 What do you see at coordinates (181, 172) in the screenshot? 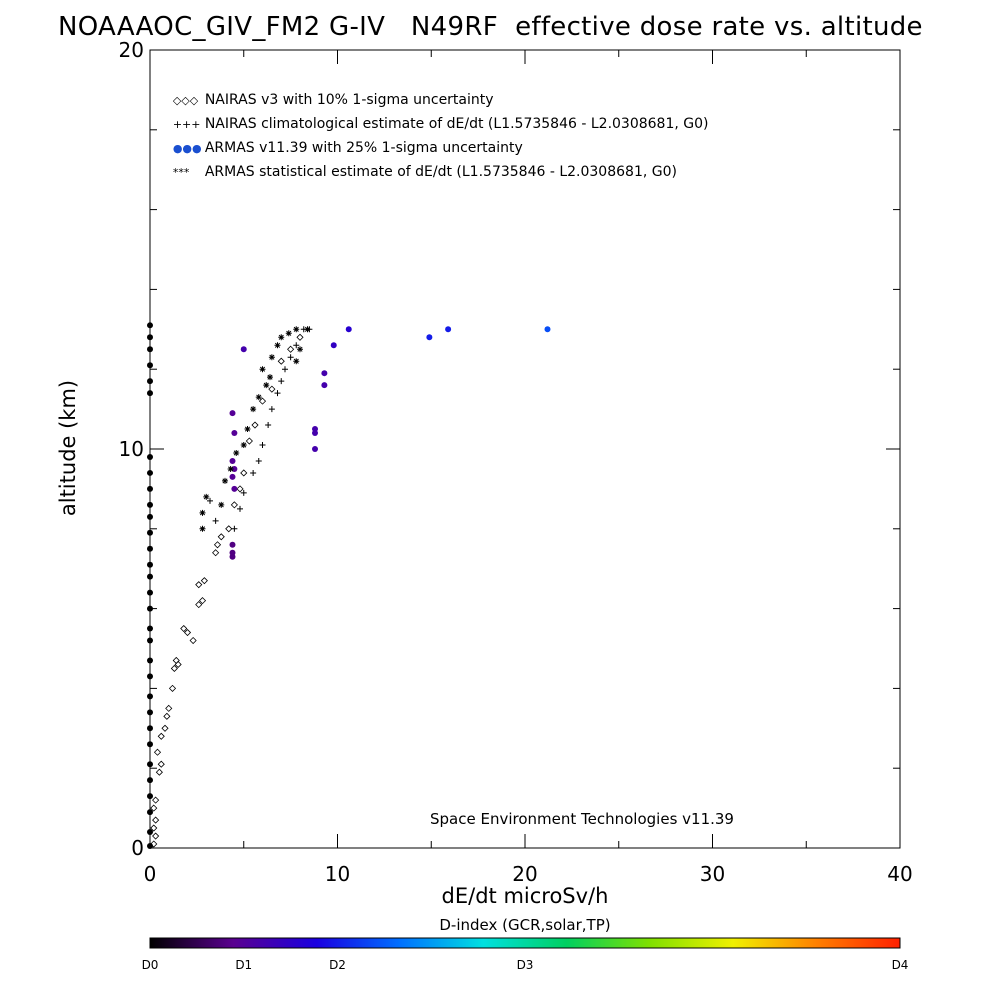
I see `legend-star-marker: ***` at bounding box center [181, 172].